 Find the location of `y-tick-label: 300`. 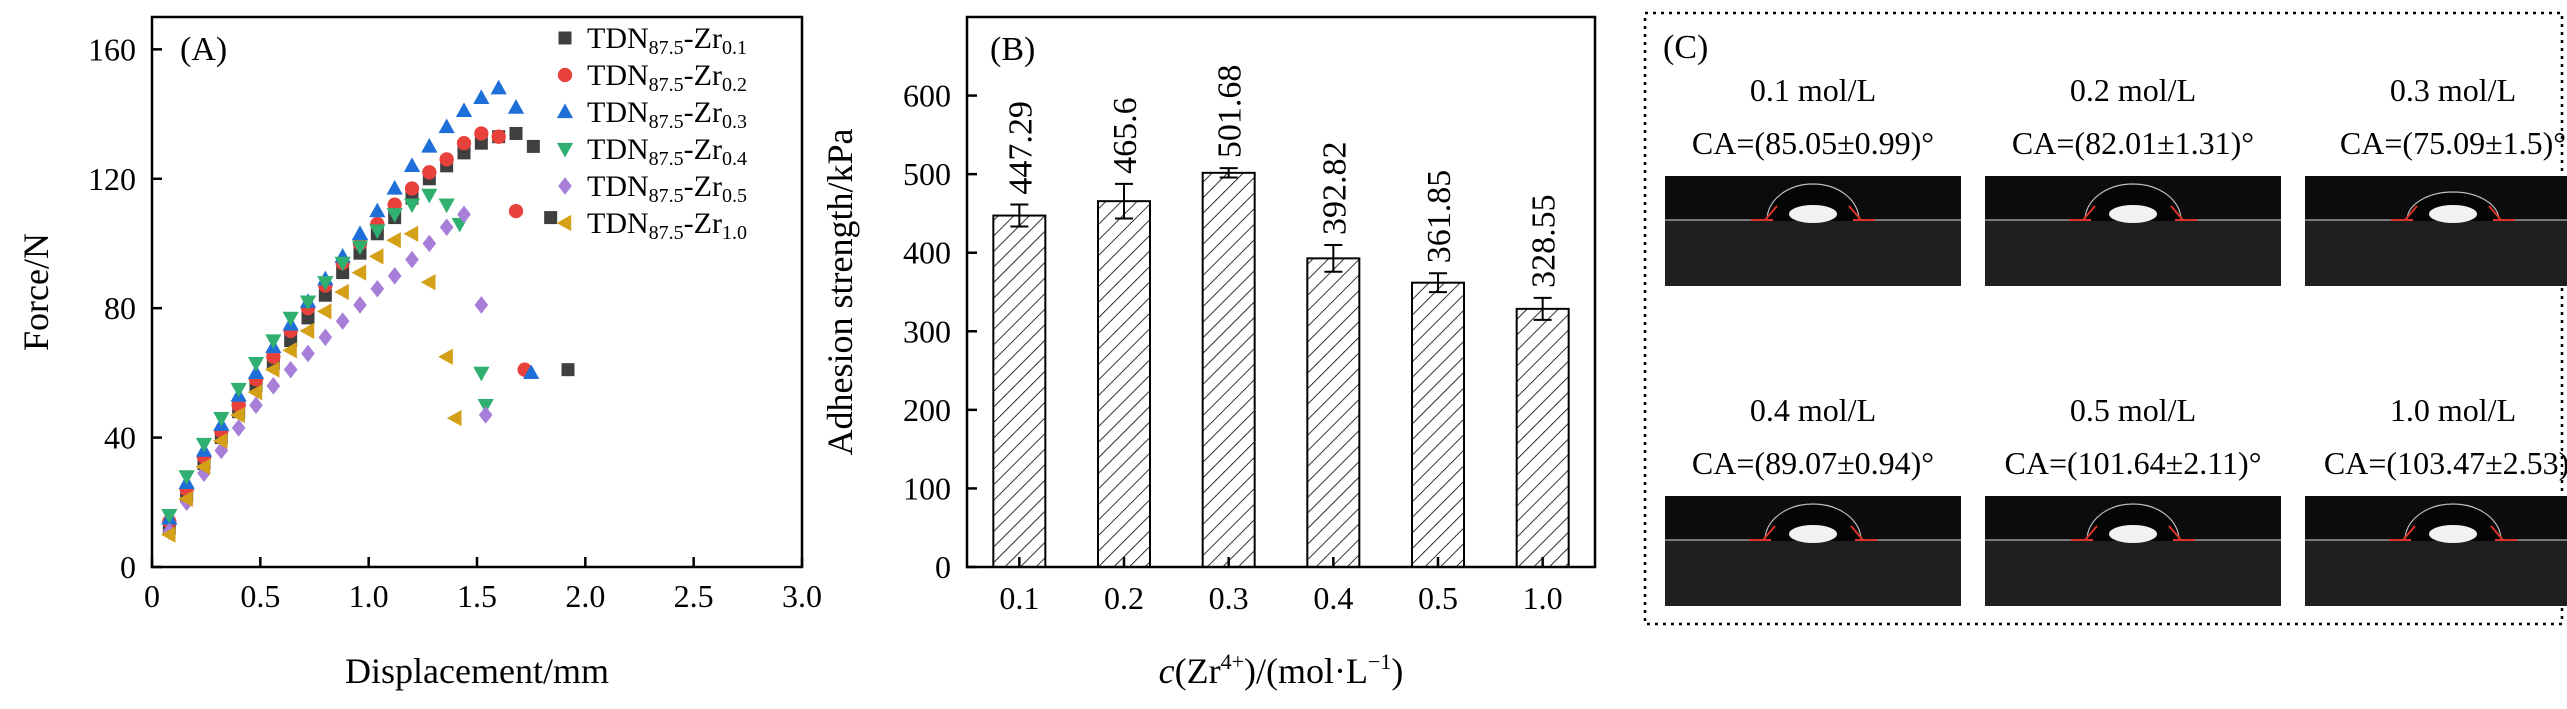

y-tick-label: 300 is located at coordinates (927, 331).